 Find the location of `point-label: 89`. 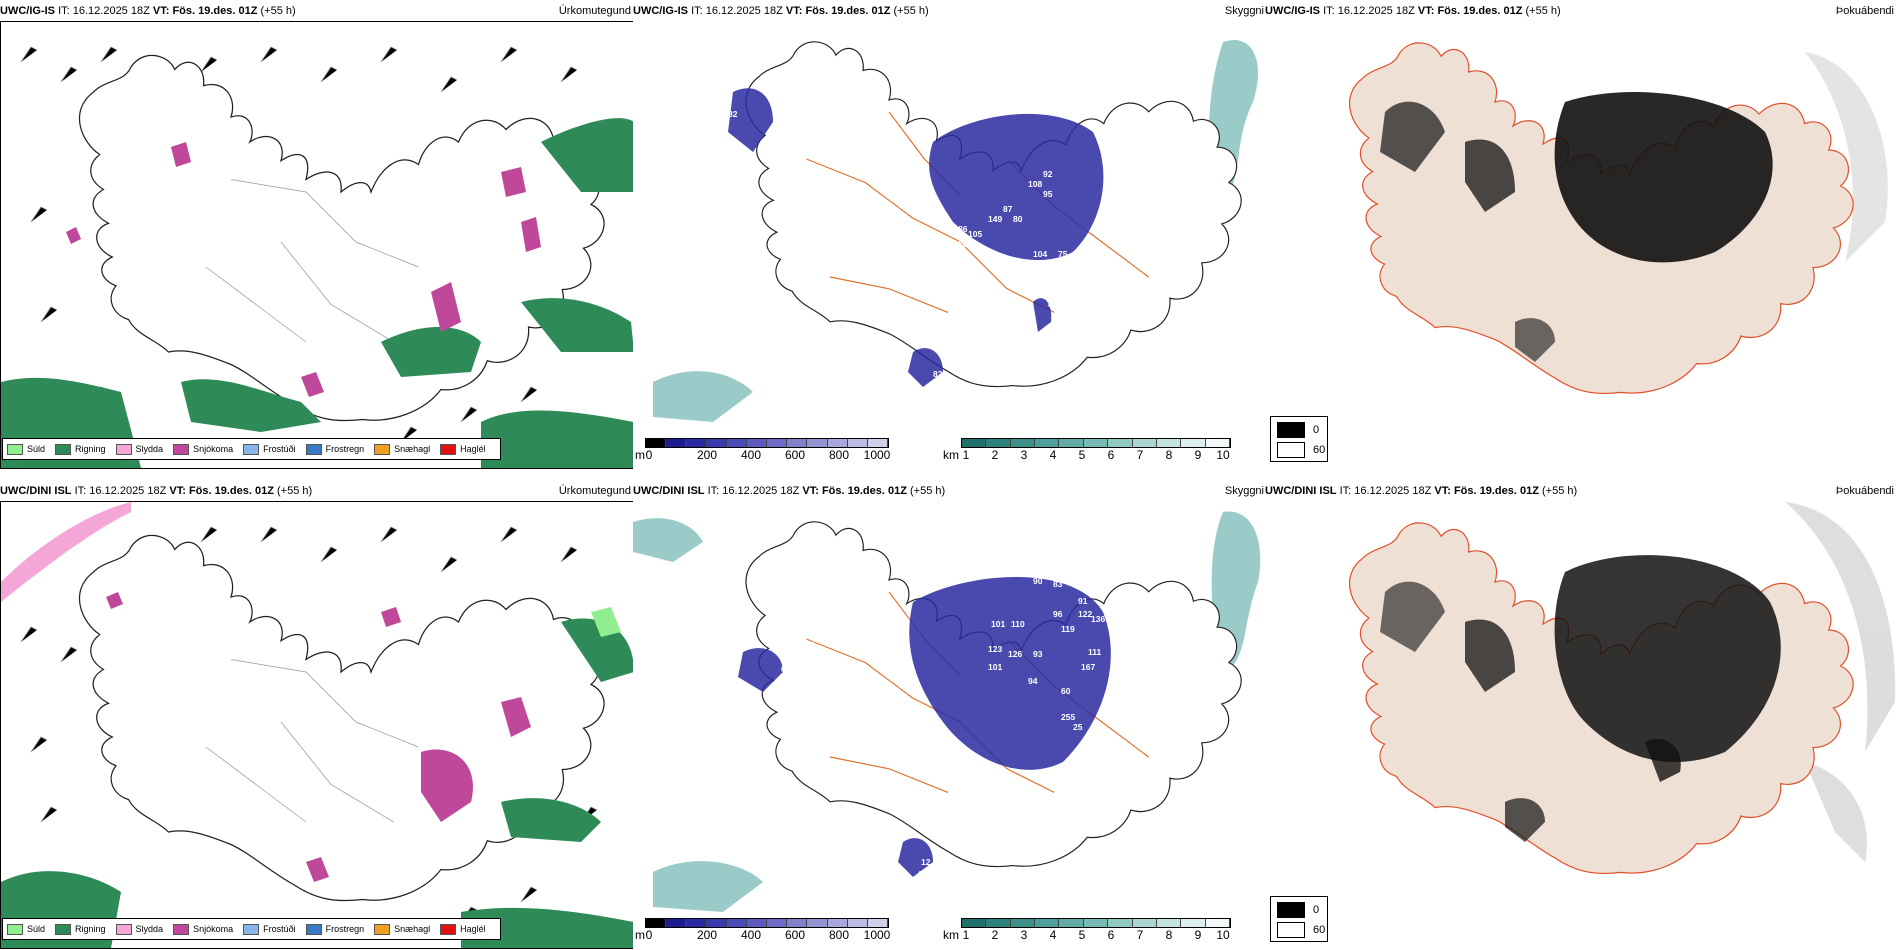

point-label: 89 is located at coordinates (1143, 634).